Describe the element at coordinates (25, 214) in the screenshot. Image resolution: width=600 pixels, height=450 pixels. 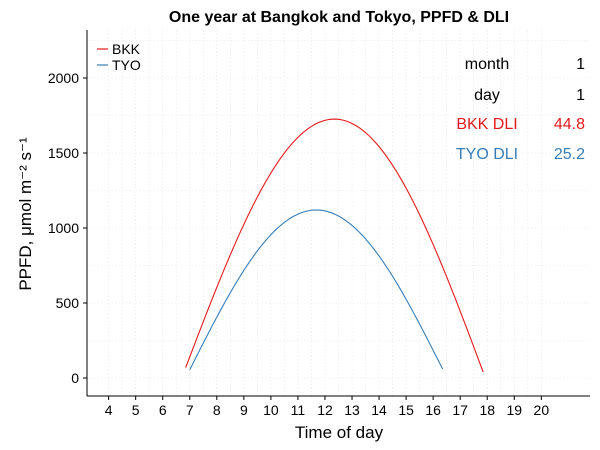
I see `y-axis-title: PPFD, μmol m⁻² s⁻¹` at that location.